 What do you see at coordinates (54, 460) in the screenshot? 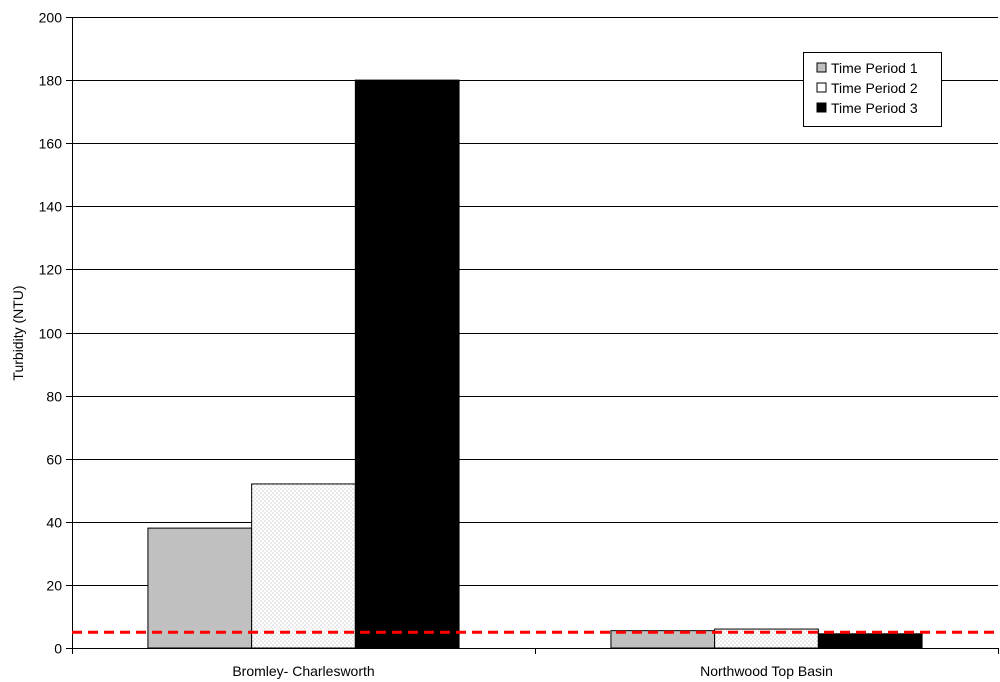
I see `y-tick-label: 60` at bounding box center [54, 460].